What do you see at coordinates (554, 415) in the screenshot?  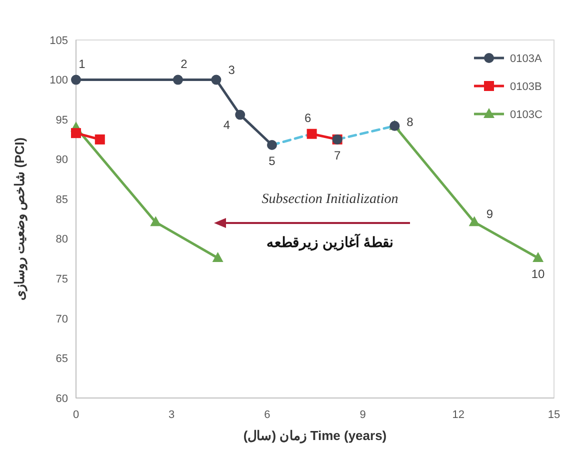 I see `x-tick-label: 15` at bounding box center [554, 415].